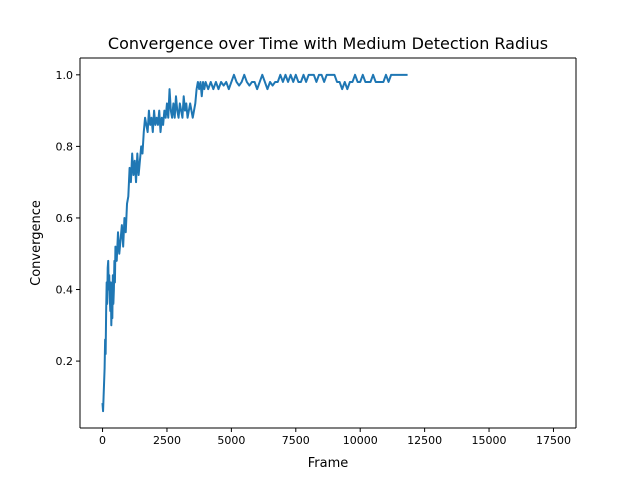  Describe the element at coordinates (424, 440) in the screenshot. I see `x-tick-label: 12500` at that location.